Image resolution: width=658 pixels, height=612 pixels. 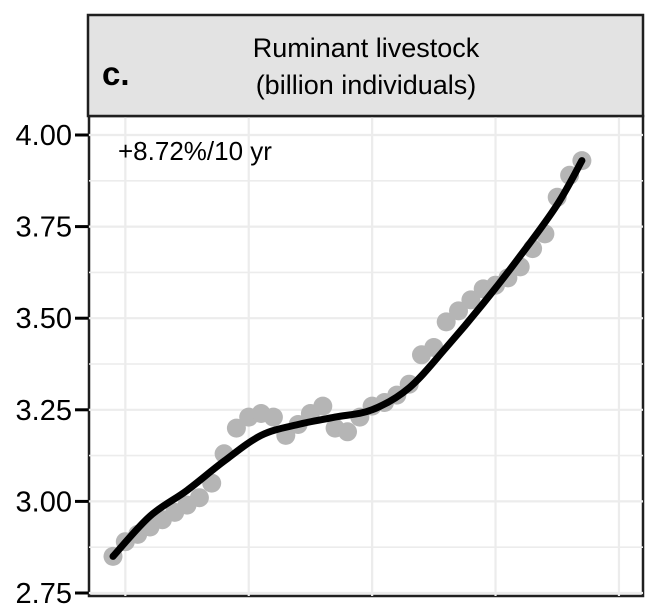 I want to click on panel-letter: c., so click(x=116, y=73).